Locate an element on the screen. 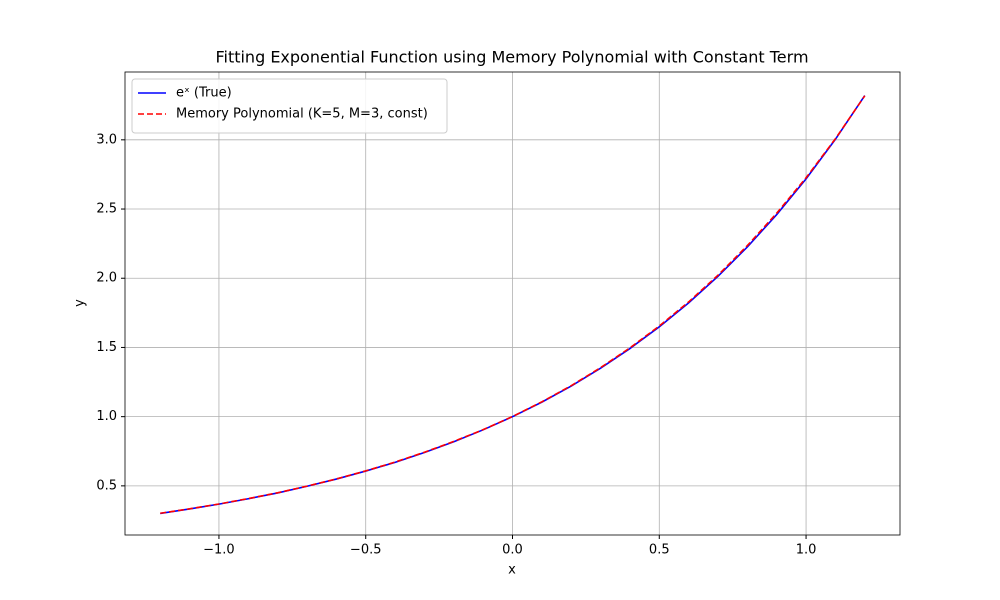 The image size is (1000, 600). y-tick-label: 1.5 is located at coordinates (106, 347).